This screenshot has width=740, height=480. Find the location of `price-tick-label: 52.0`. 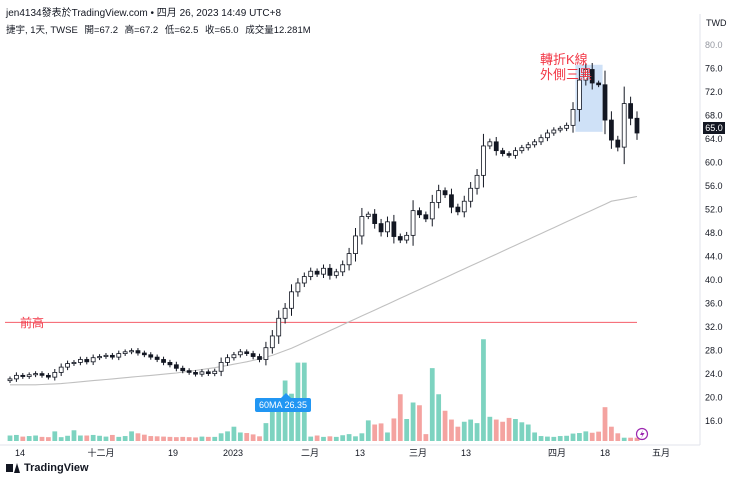

price-tick-label: 52.0 is located at coordinates (714, 209).